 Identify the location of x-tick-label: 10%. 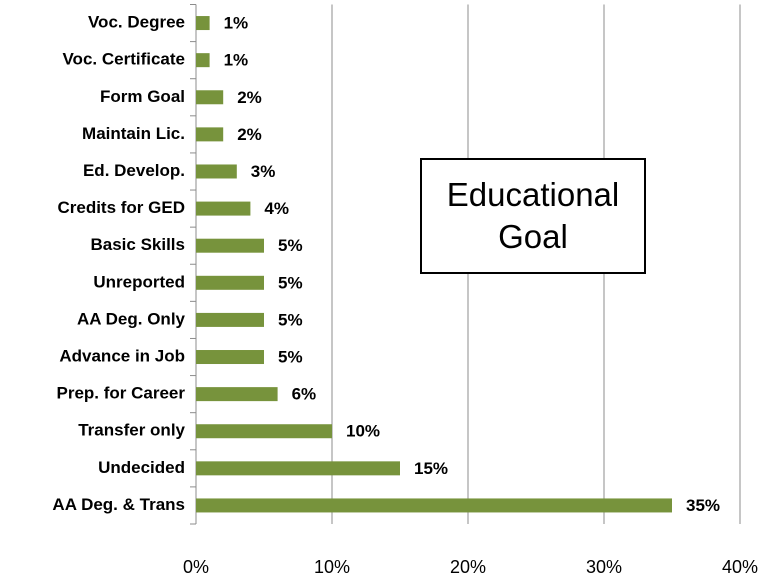
(332, 567).